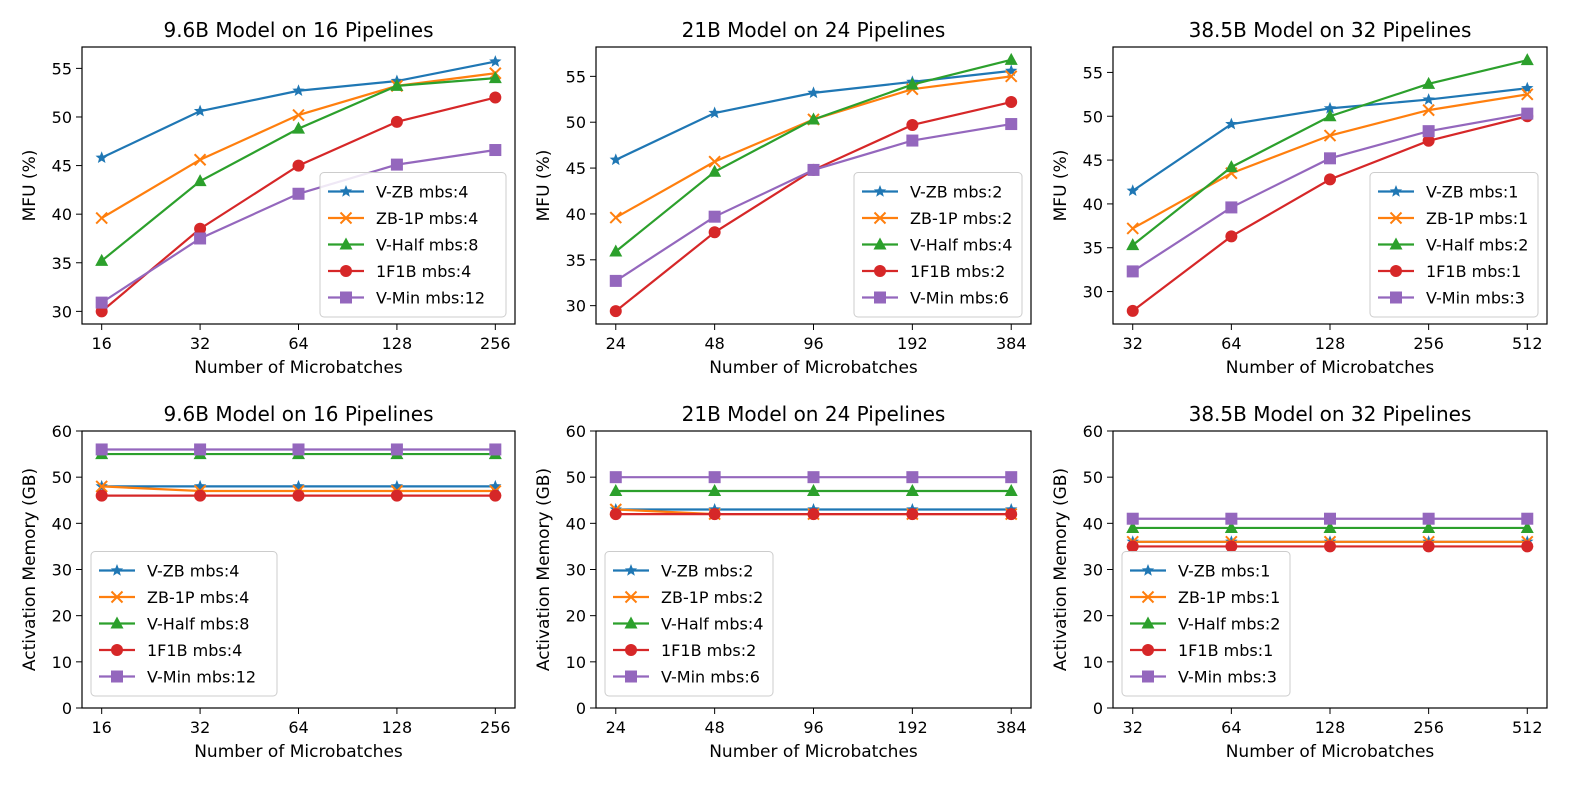  Describe the element at coordinates (1203, 677) in the screenshot. I see `legend-entry: V-Min mbs:3` at that location.